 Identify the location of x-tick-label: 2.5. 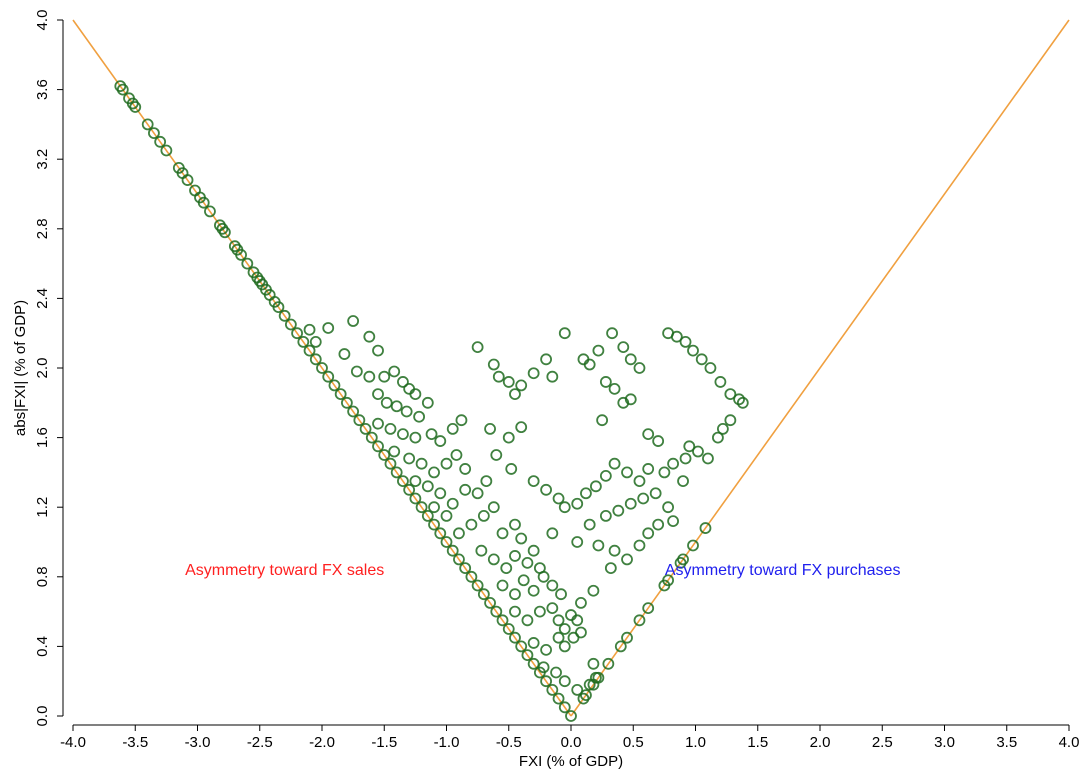
(882, 742).